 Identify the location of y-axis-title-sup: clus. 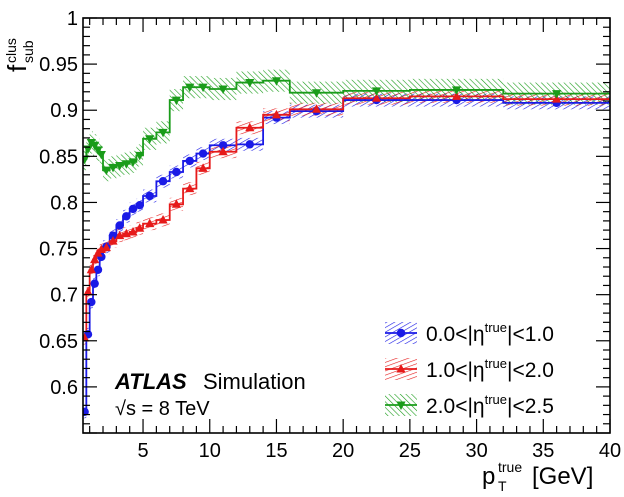
(11, 50).